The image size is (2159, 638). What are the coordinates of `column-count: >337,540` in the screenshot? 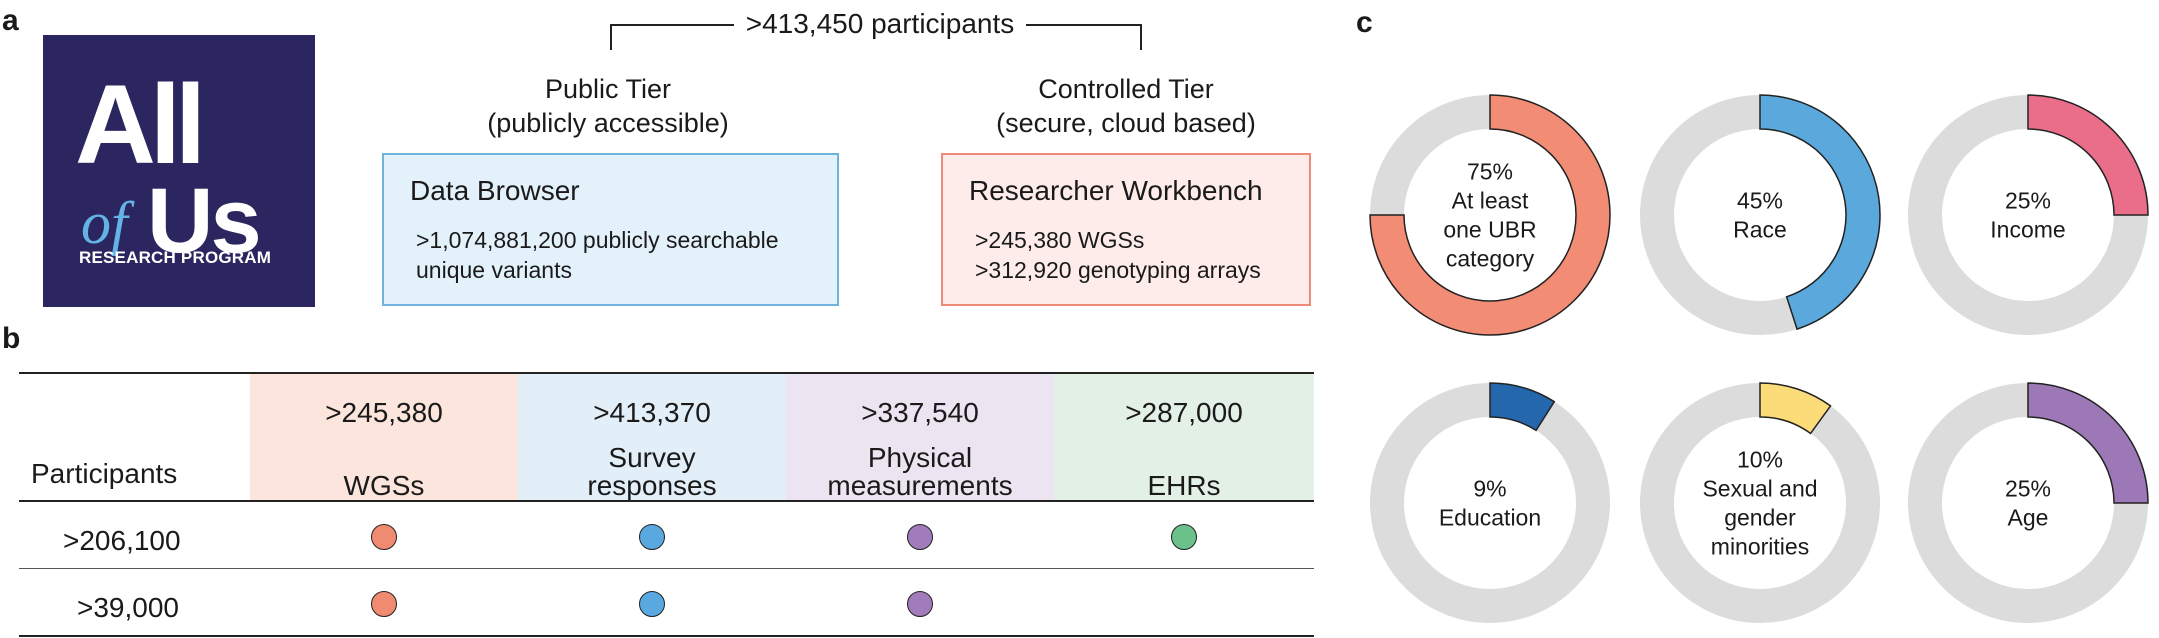 It's located at (920, 412).